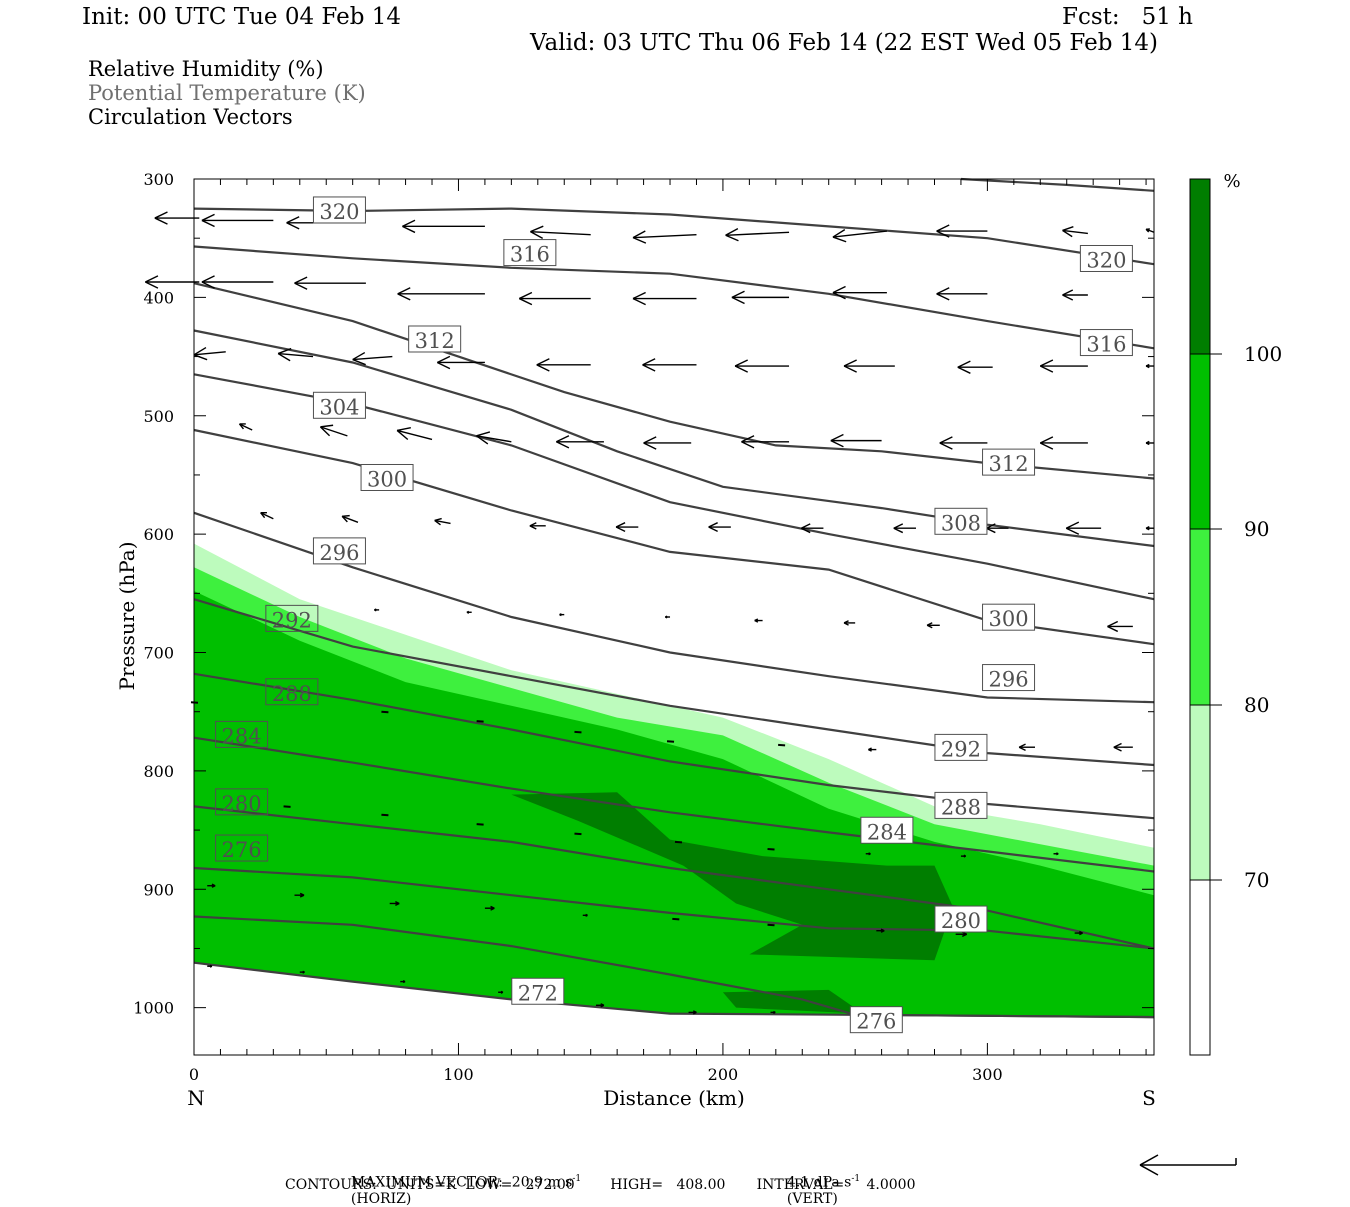 The image size is (1350, 1207). What do you see at coordinates (723, 1074) in the screenshot?
I see `x-tick-label: 200` at bounding box center [723, 1074].